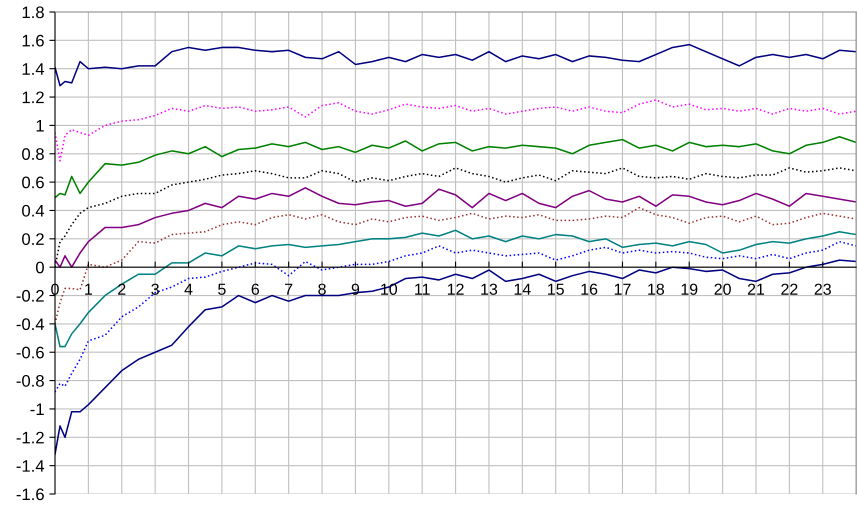  Describe the element at coordinates (288, 289) in the screenshot. I see `x-tick-label: 7` at that location.